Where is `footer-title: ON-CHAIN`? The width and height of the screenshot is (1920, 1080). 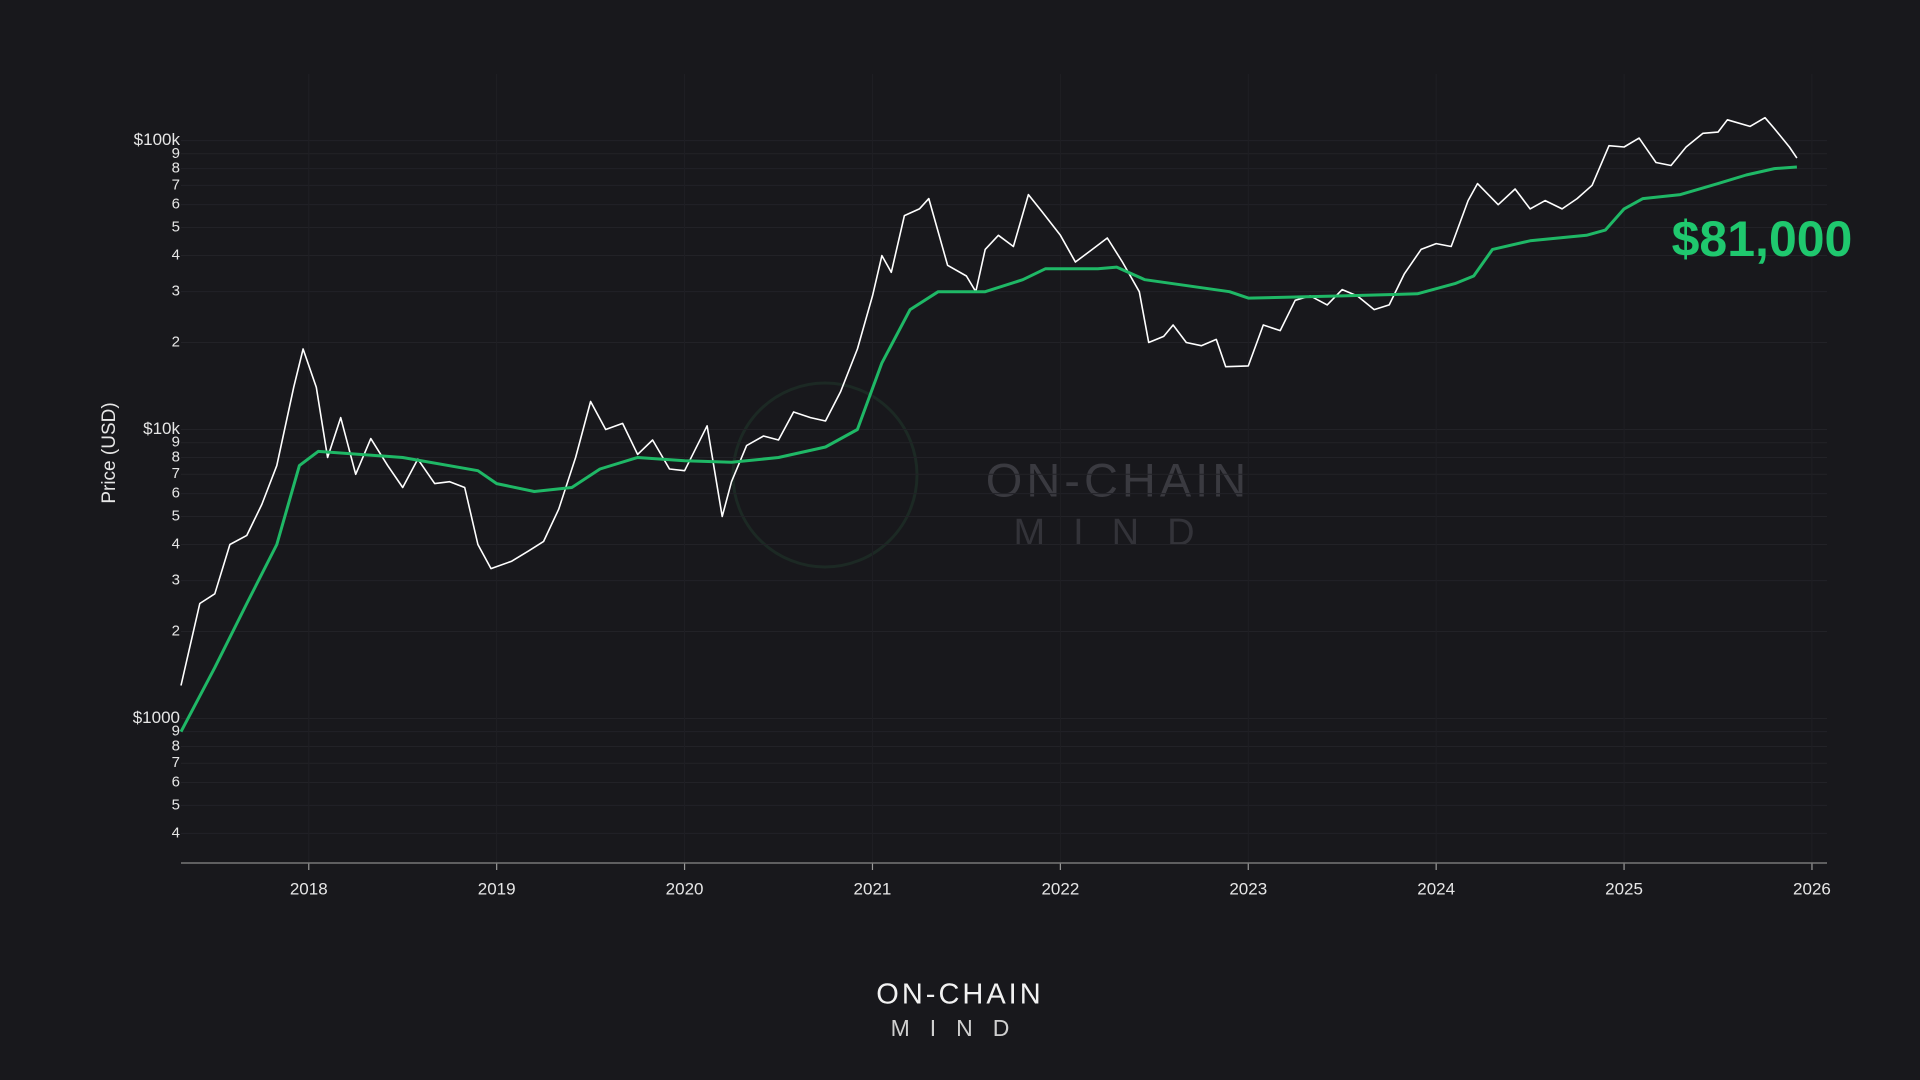
footer-title: ON-CHAIN is located at coordinates (959, 995).